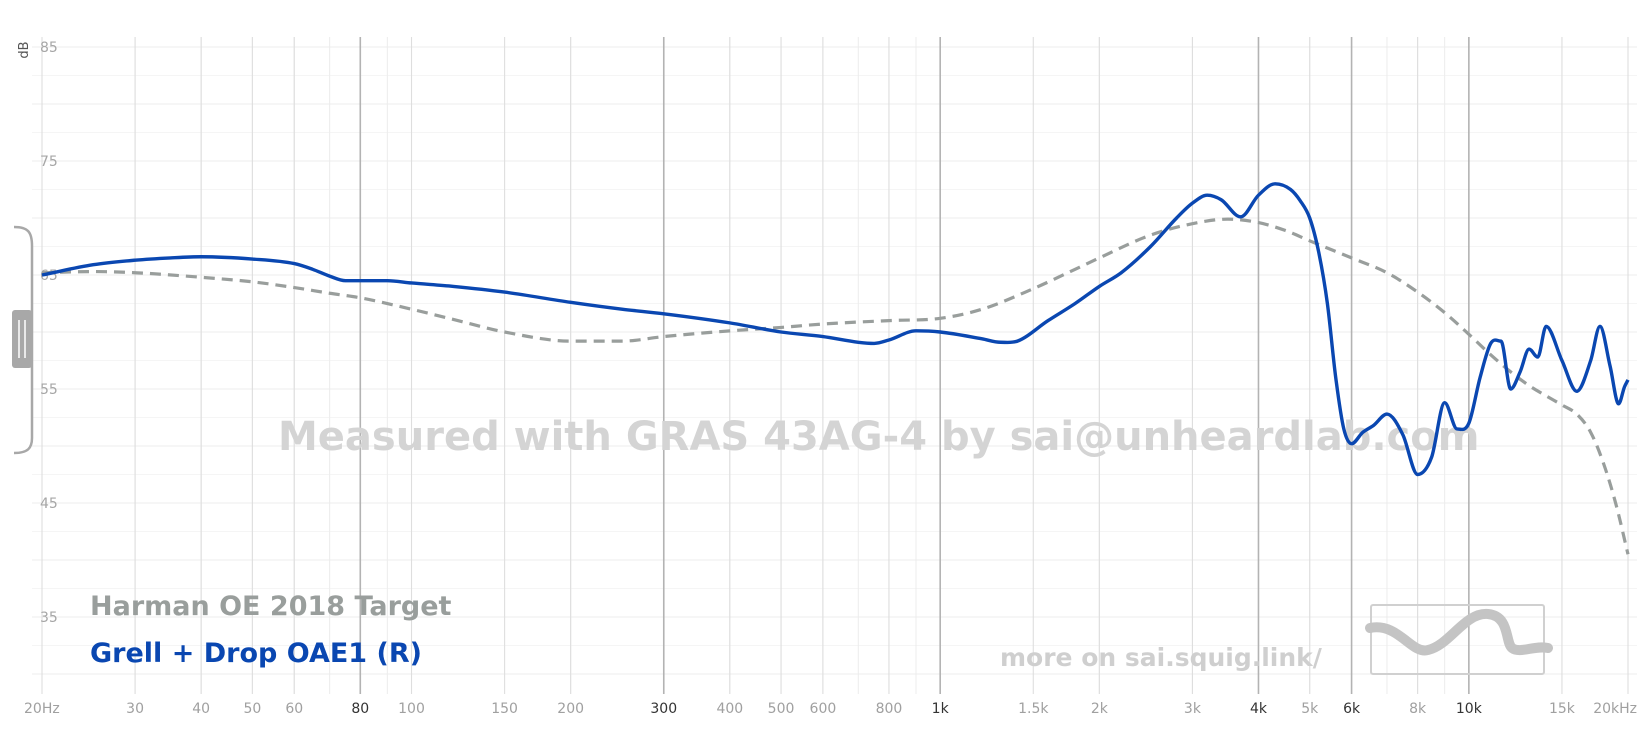 This screenshot has width=1637, height=740. I want to click on x-tick-label: 20kHz, so click(1615, 709).